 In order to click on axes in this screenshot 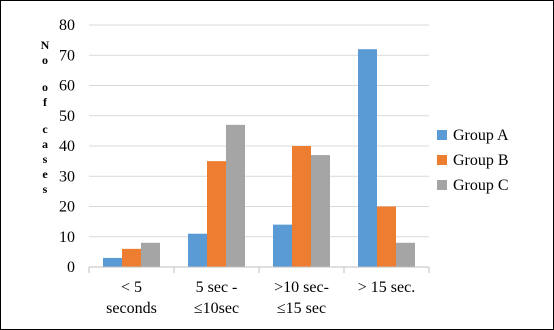, I will do `click(259, 269)`.